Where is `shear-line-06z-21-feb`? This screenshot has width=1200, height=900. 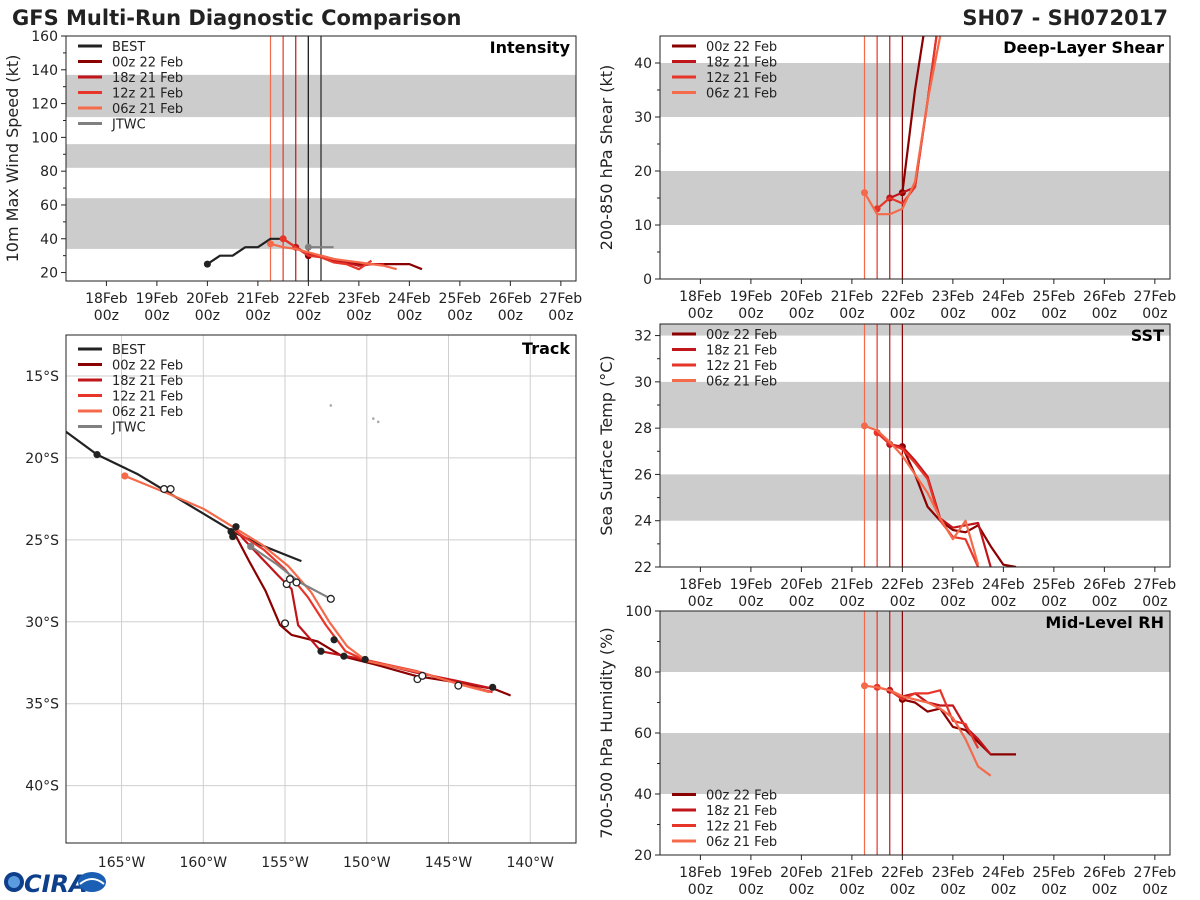 shear-line-06z-21-feb is located at coordinates (902, 126).